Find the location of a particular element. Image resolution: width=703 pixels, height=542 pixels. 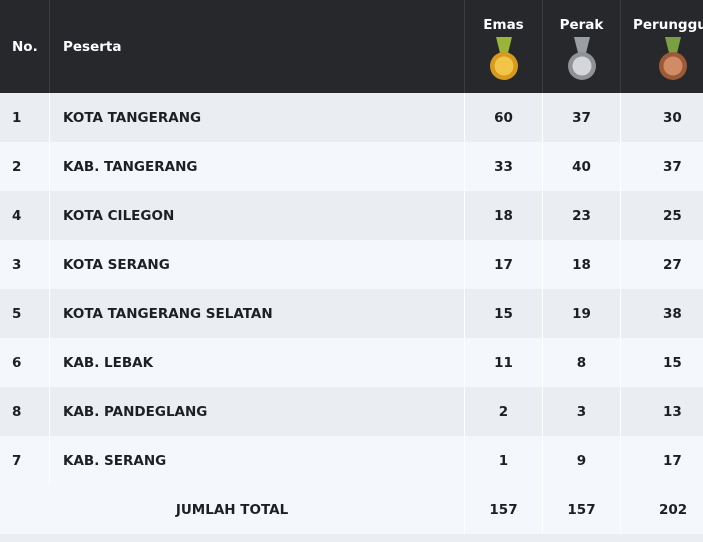

rank: 6 is located at coordinates (25, 362).